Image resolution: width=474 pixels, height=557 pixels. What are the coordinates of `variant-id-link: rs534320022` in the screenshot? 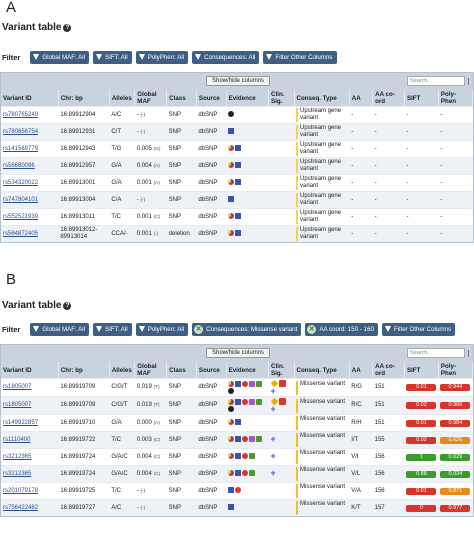 It's located at (21, 182).